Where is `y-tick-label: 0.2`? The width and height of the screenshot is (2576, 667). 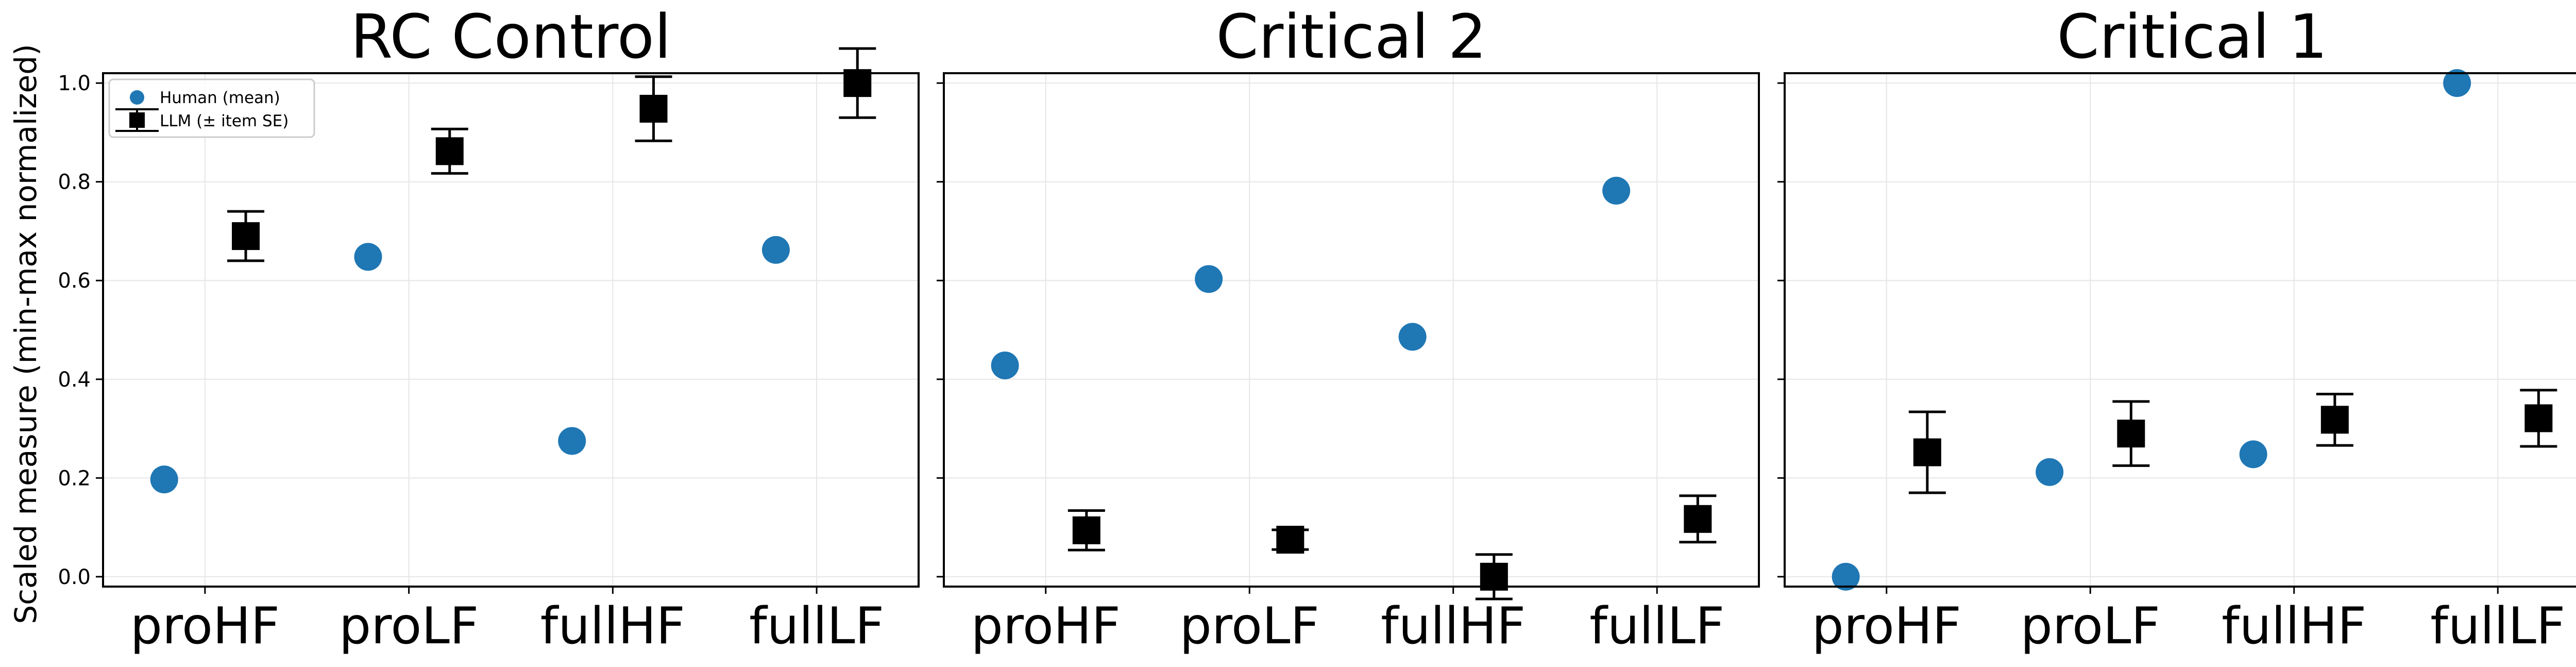 y-tick-label: 0.2 is located at coordinates (74, 478).